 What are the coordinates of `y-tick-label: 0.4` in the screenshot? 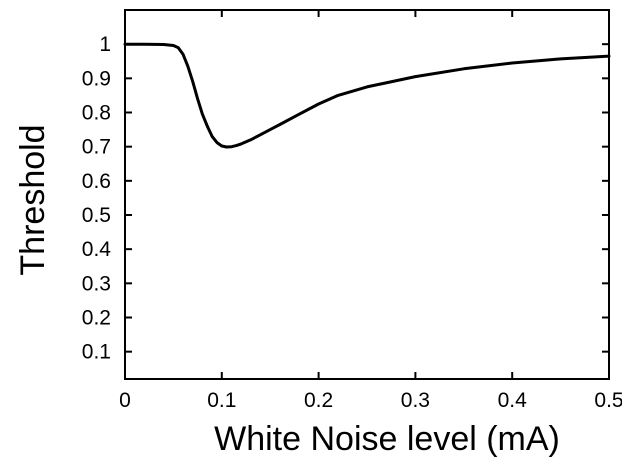 It's located at (97, 249).